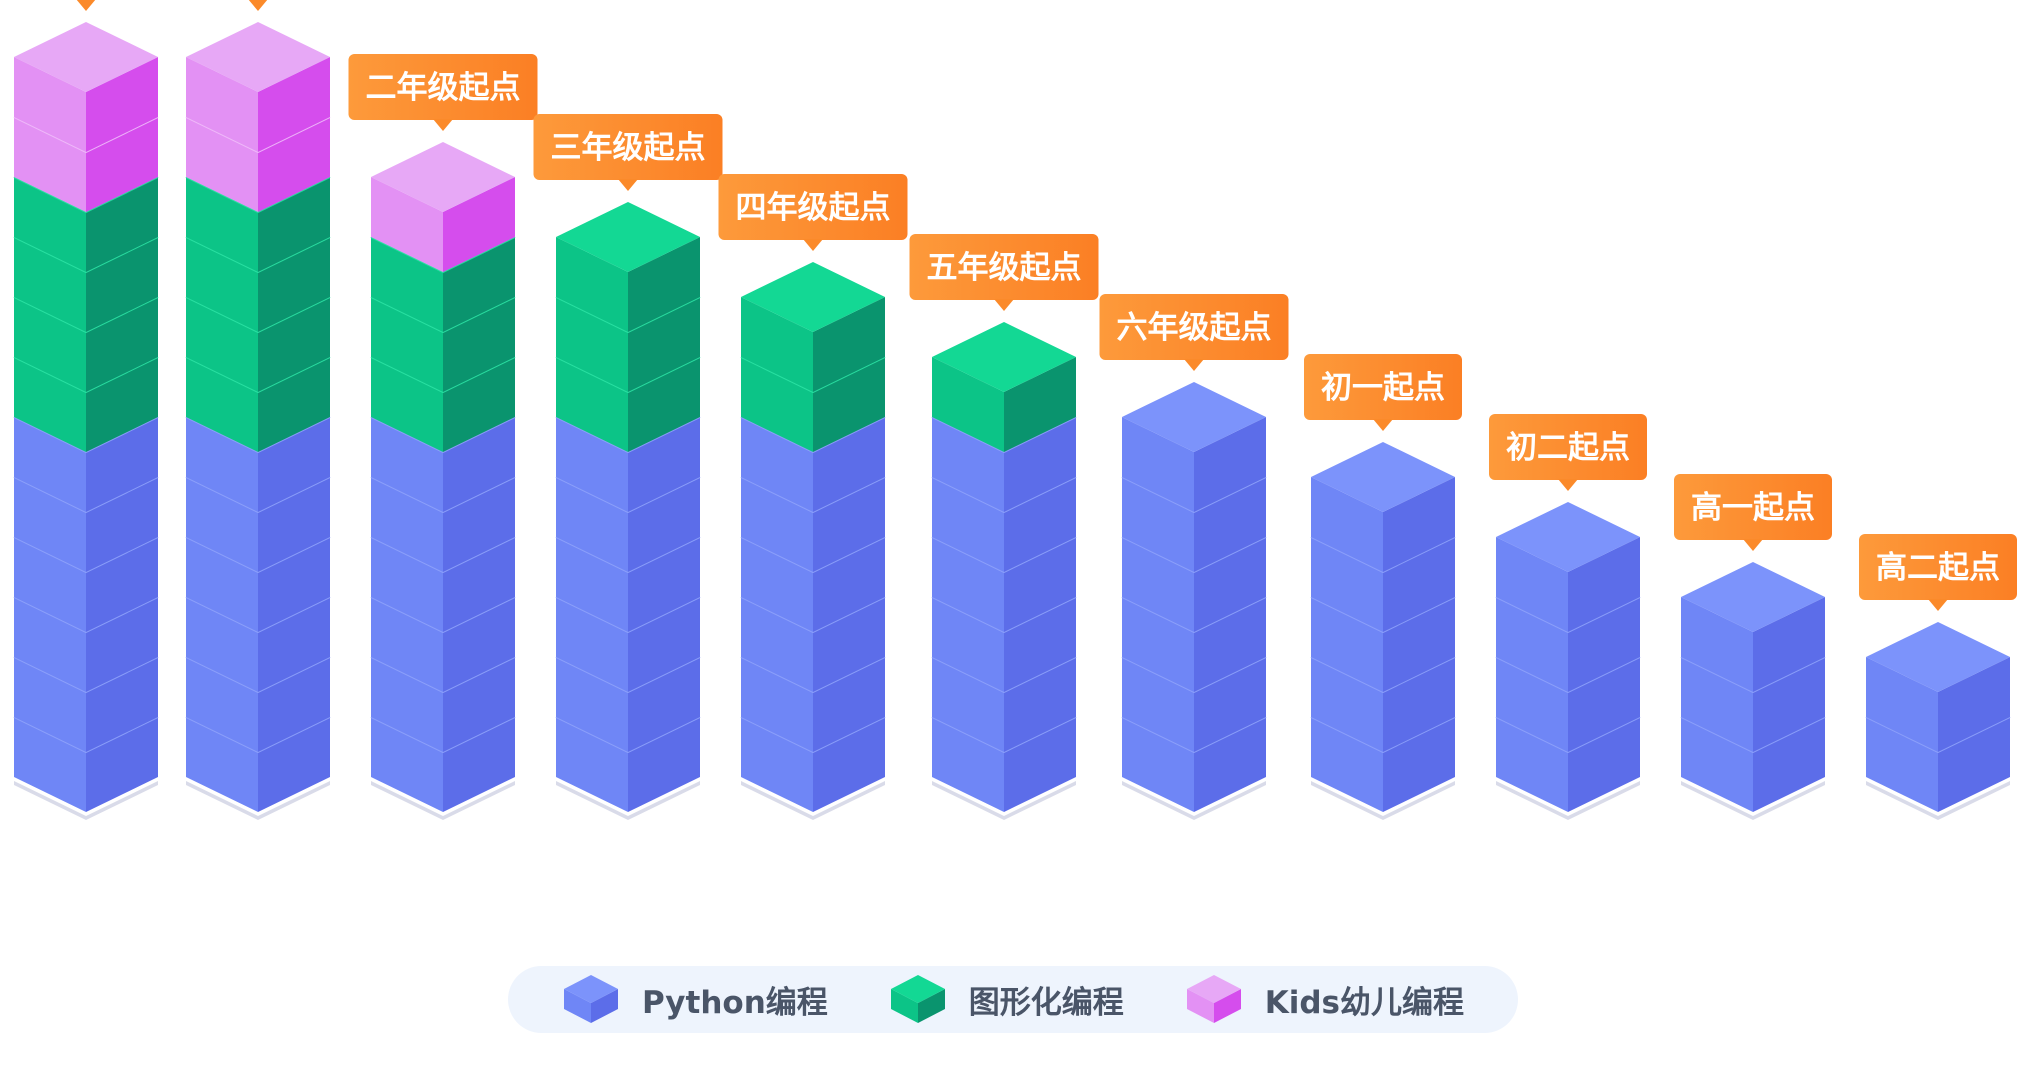 Image resolution: width=2026 pixels, height=1080 pixels. I want to click on category-tag: 初二起点, so click(1568, 452).